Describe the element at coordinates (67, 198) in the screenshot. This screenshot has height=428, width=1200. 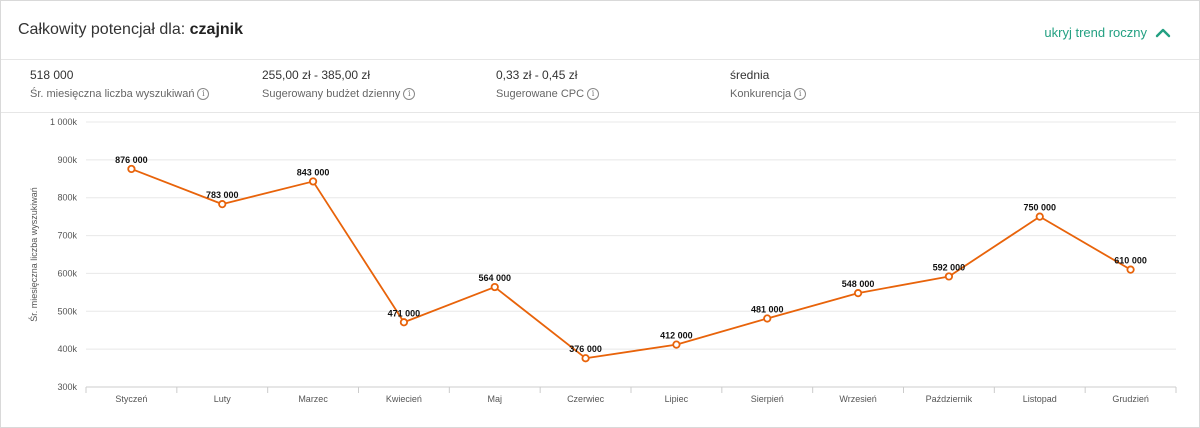
I see `y-tick-label: 800k` at that location.